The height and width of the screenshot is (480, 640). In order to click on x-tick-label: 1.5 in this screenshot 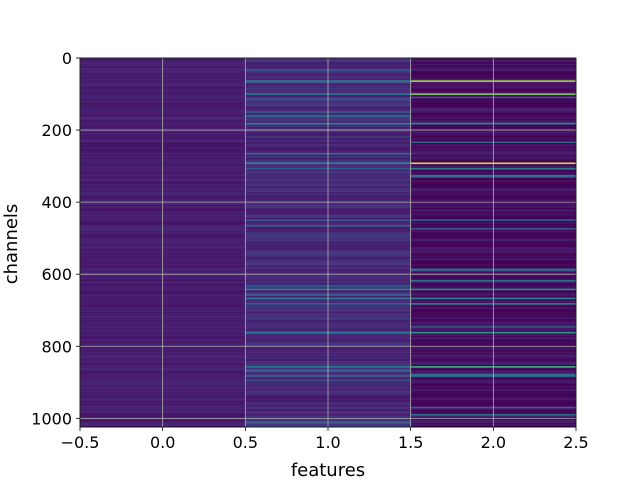, I will do `click(410, 442)`.